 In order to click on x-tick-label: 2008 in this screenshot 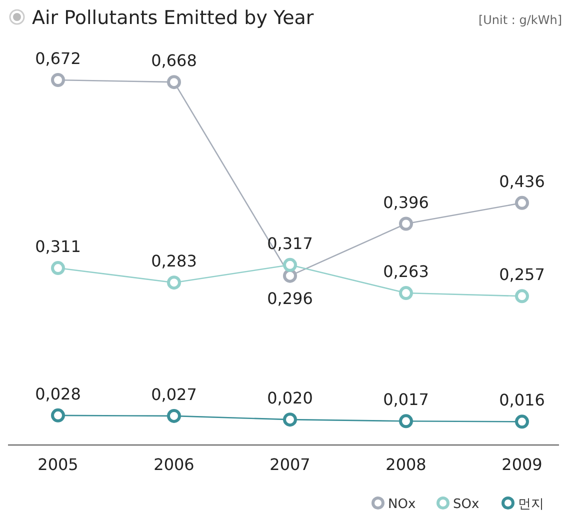, I will do `click(406, 464)`.